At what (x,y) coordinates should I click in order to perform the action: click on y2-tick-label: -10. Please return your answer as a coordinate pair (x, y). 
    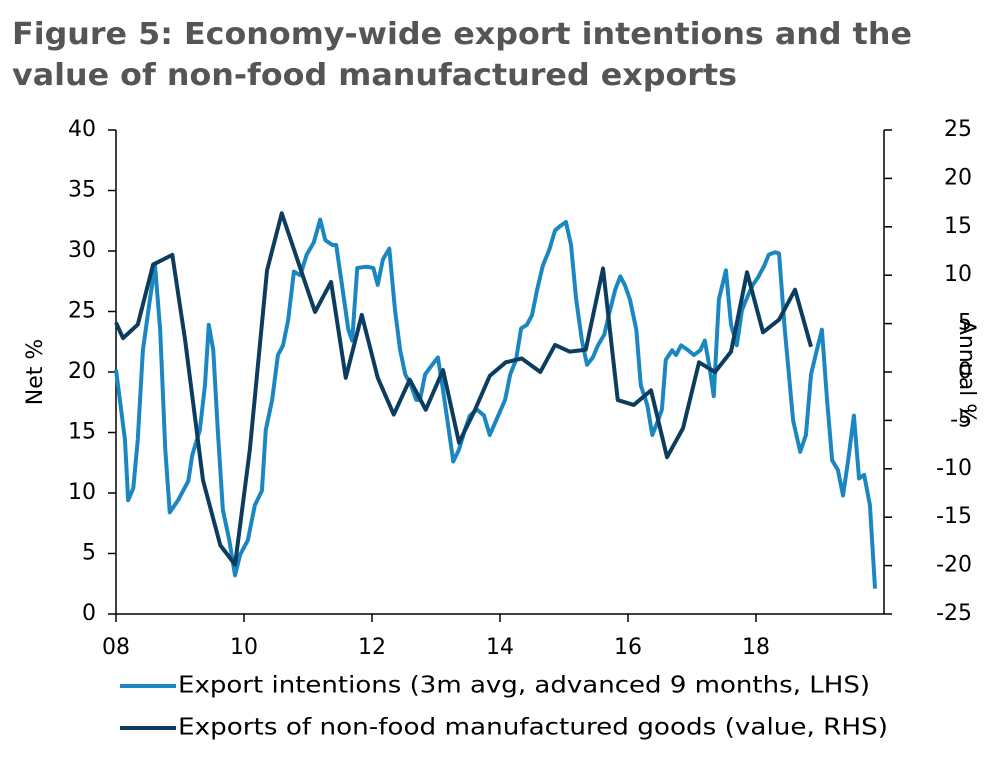
    Looking at the image, I should click on (954, 468).